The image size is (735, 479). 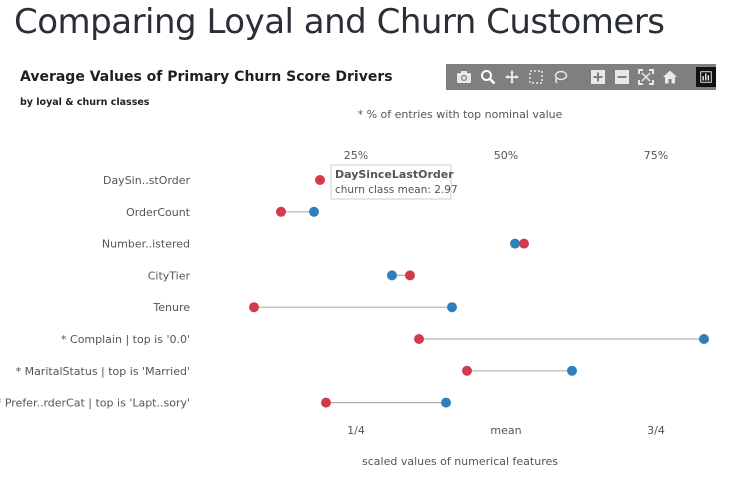 What do you see at coordinates (103, 371) in the screenshot?
I see `category-label: * MaritalStatus | top is 'Married'` at bounding box center [103, 371].